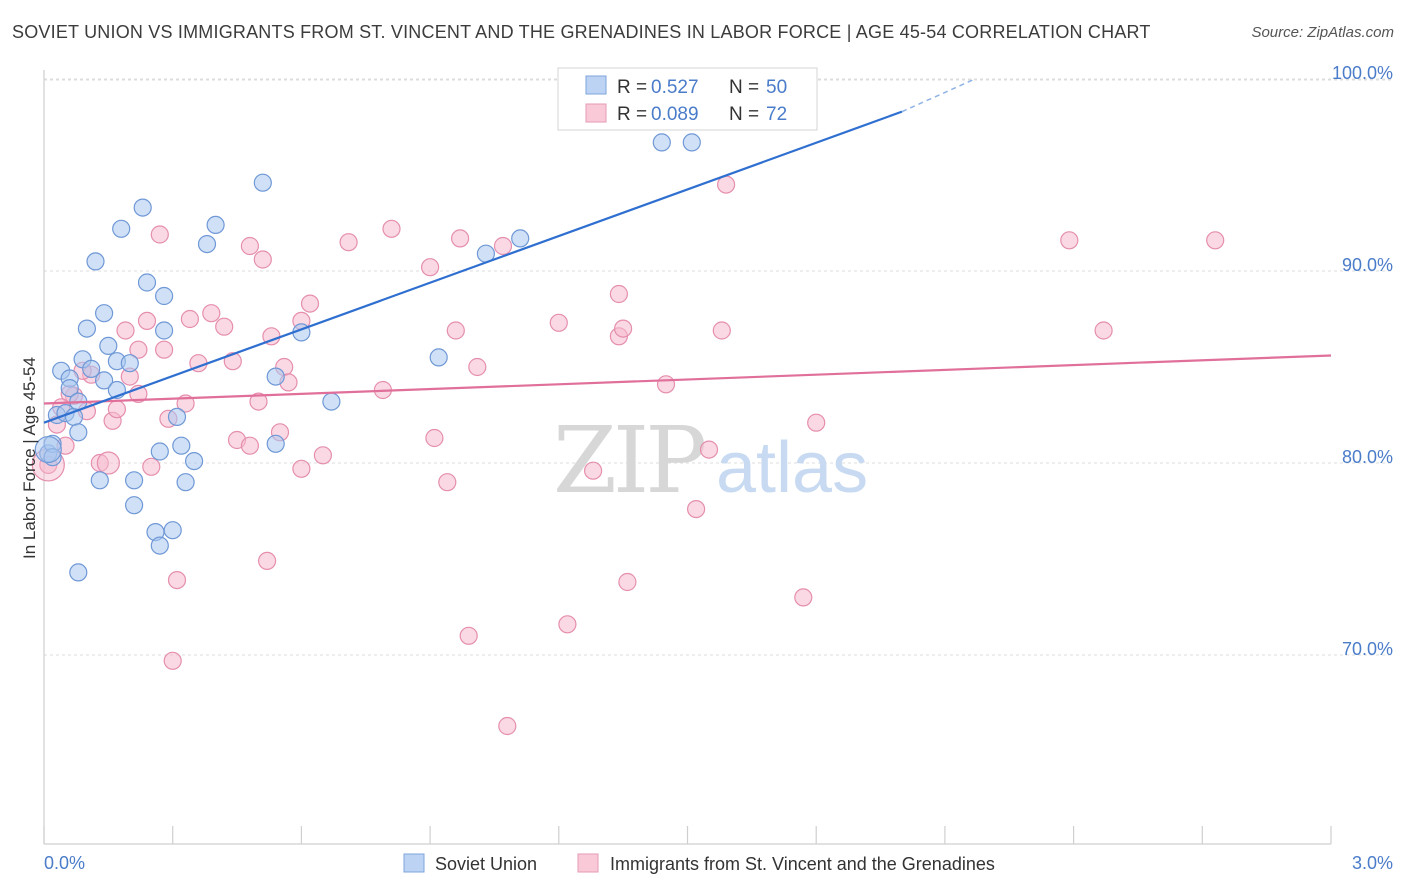  What do you see at coordinates (1362, 73) in the screenshot?
I see `y-tick-label: 100.0%` at bounding box center [1362, 73].